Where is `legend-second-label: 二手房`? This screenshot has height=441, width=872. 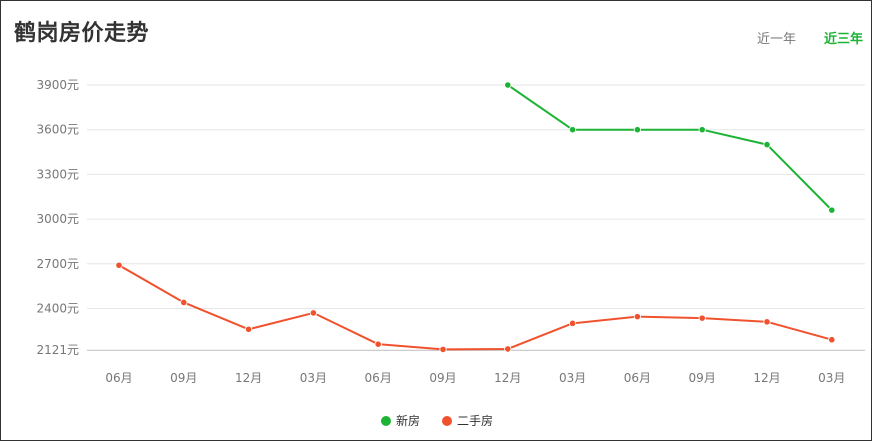
legend-second-label: 二手房 is located at coordinates (475, 421).